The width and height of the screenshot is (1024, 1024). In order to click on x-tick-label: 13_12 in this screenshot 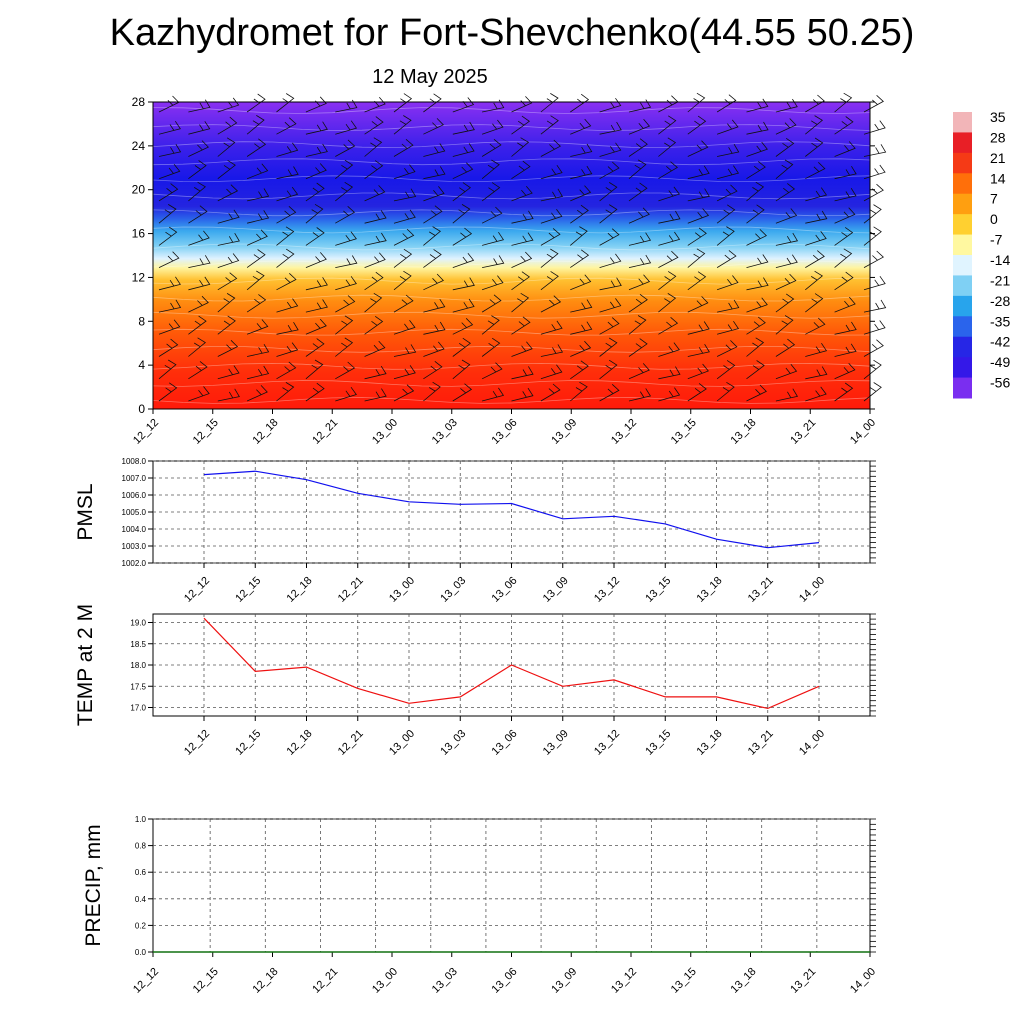, I will do `click(607, 590)`.